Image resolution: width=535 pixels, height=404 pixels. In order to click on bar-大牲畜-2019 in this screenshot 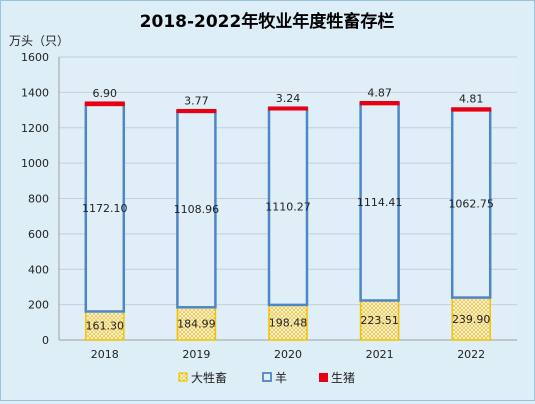, I will do `click(196, 323)`.